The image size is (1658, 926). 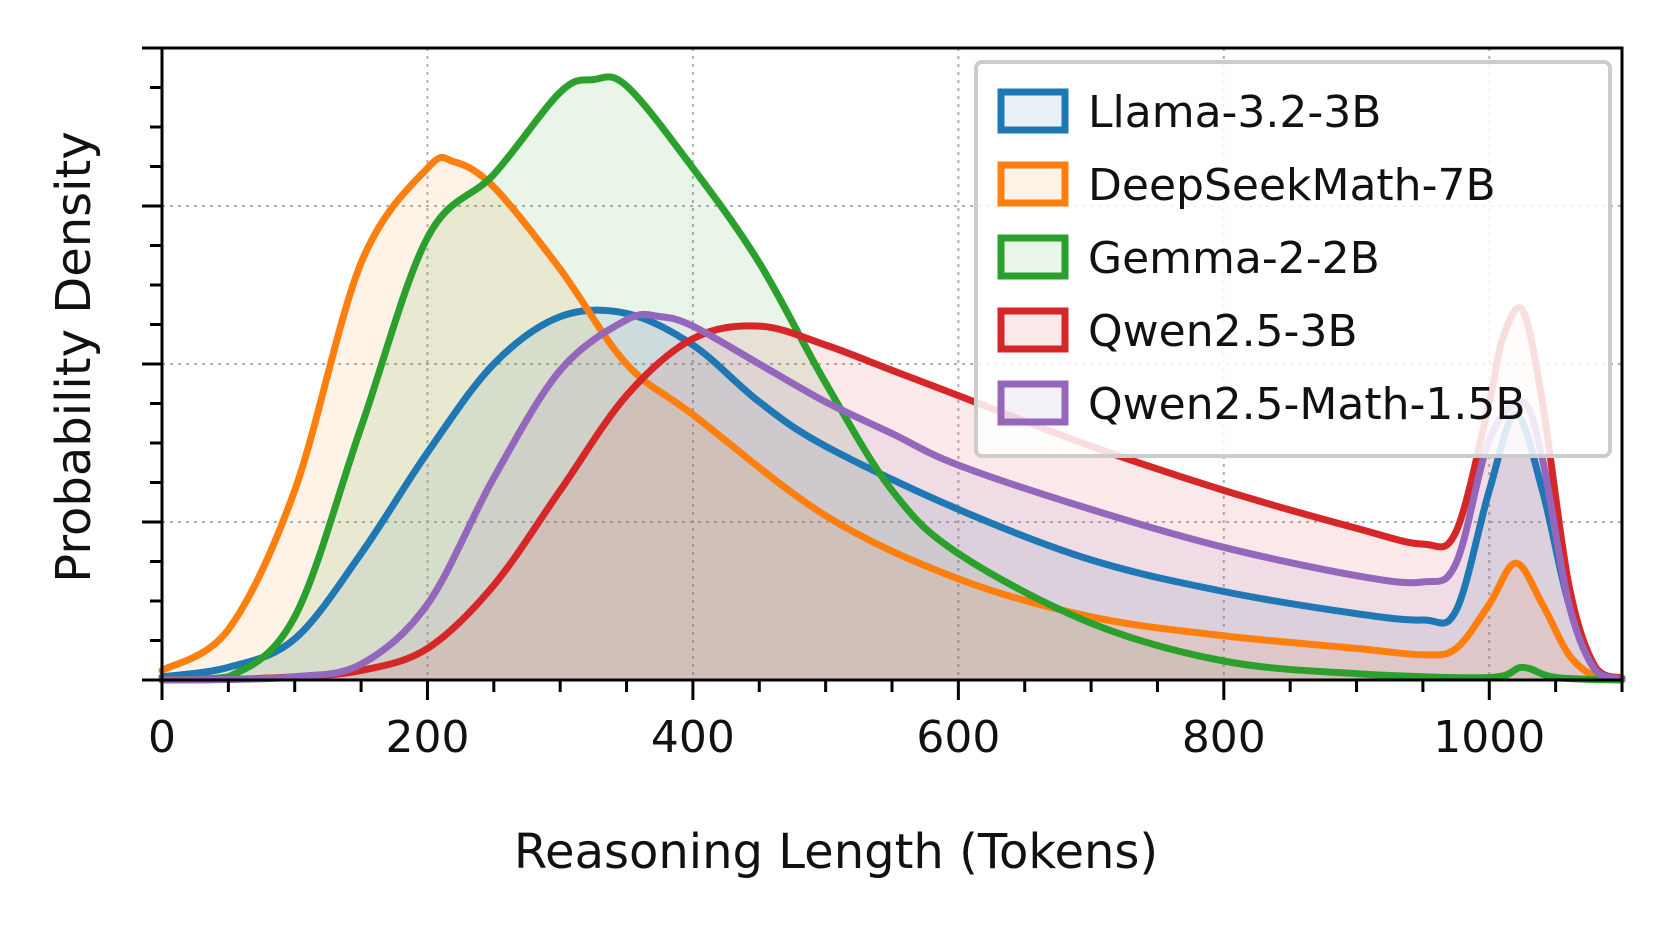 I want to click on legend-label-qwen2-5-math-1-5b: Qwen2.5-Math-1.5B, so click(x=1307, y=404).